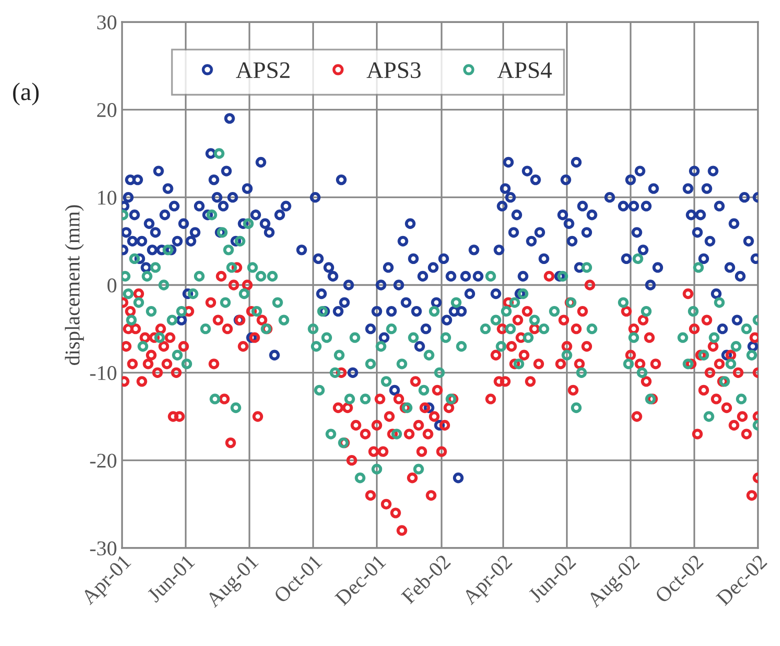 This screenshot has height=646, width=780. Describe the element at coordinates (74, 285) in the screenshot. I see `y-axis-title: displacement (mm)` at that location.